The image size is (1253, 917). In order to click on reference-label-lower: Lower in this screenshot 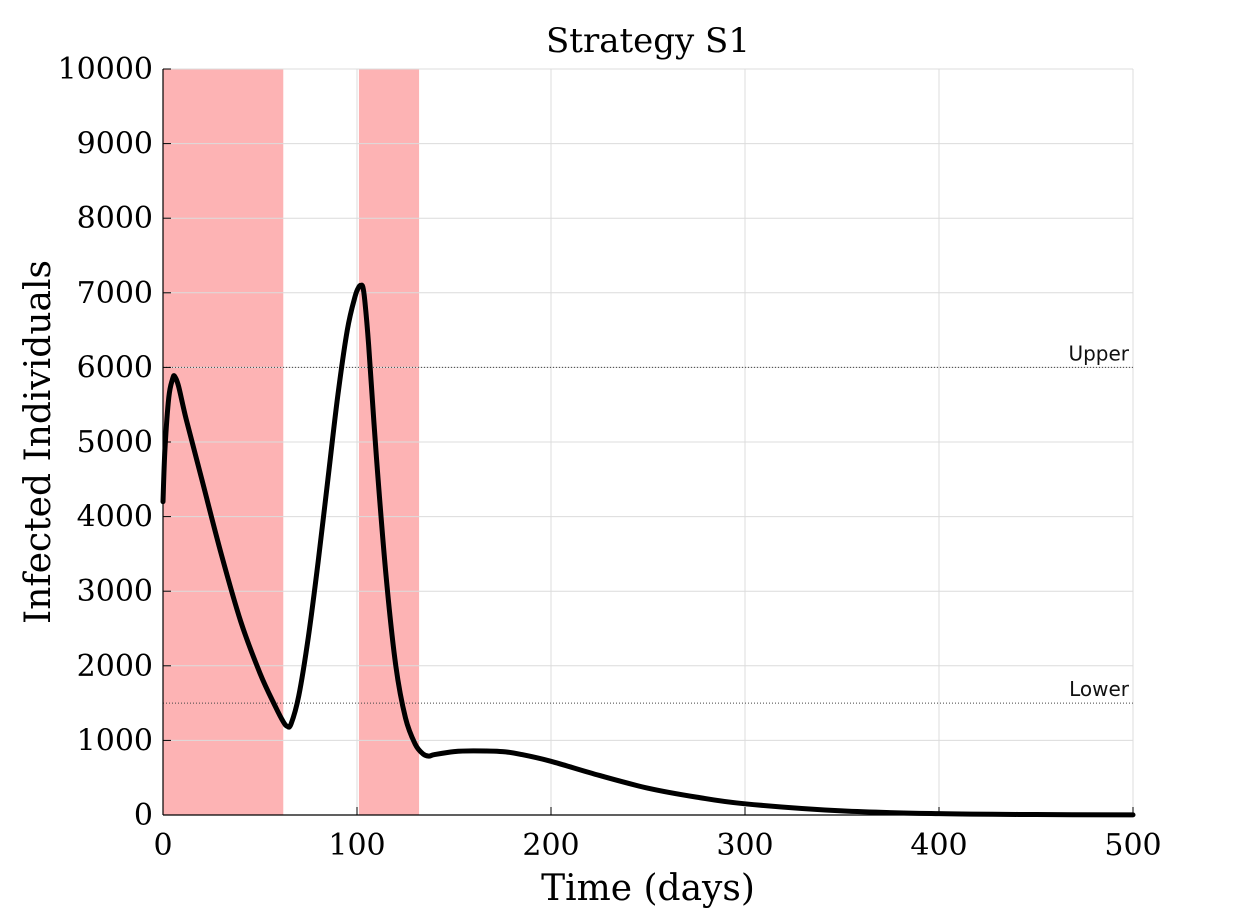, I will do `click(1099, 689)`.